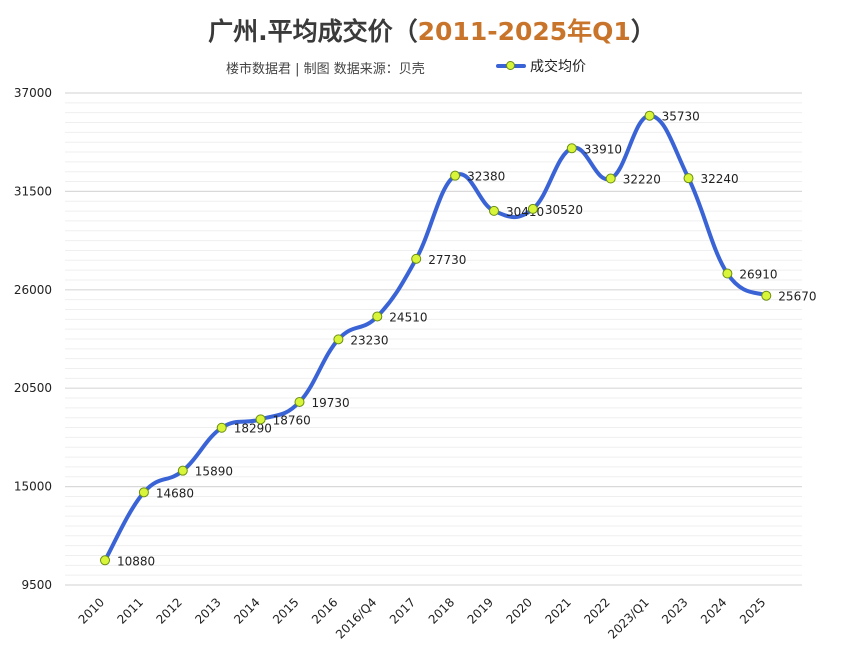 The image size is (864, 650). I want to click on legend-marker, so click(510, 65).